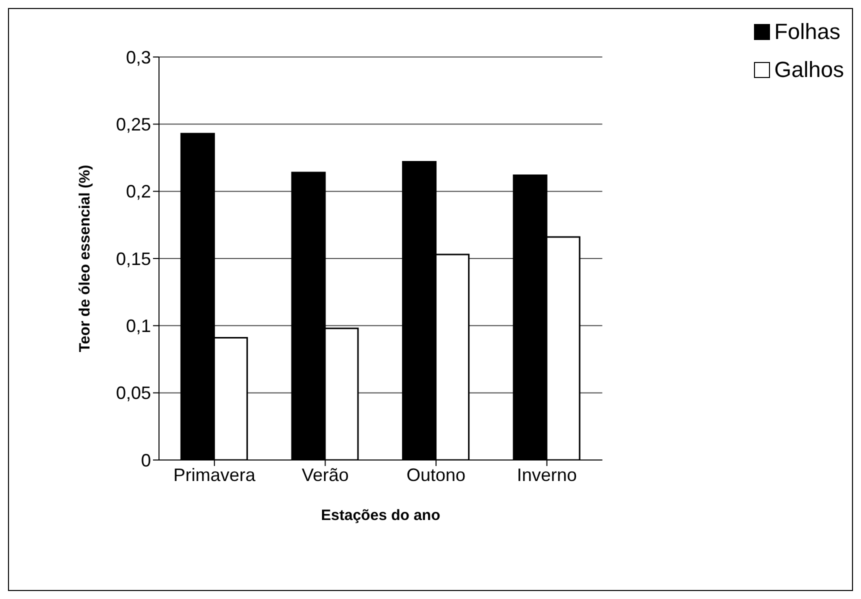 This screenshot has height=599, width=861. What do you see at coordinates (133, 393) in the screenshot?
I see `y-tick-label: 0,05` at bounding box center [133, 393].